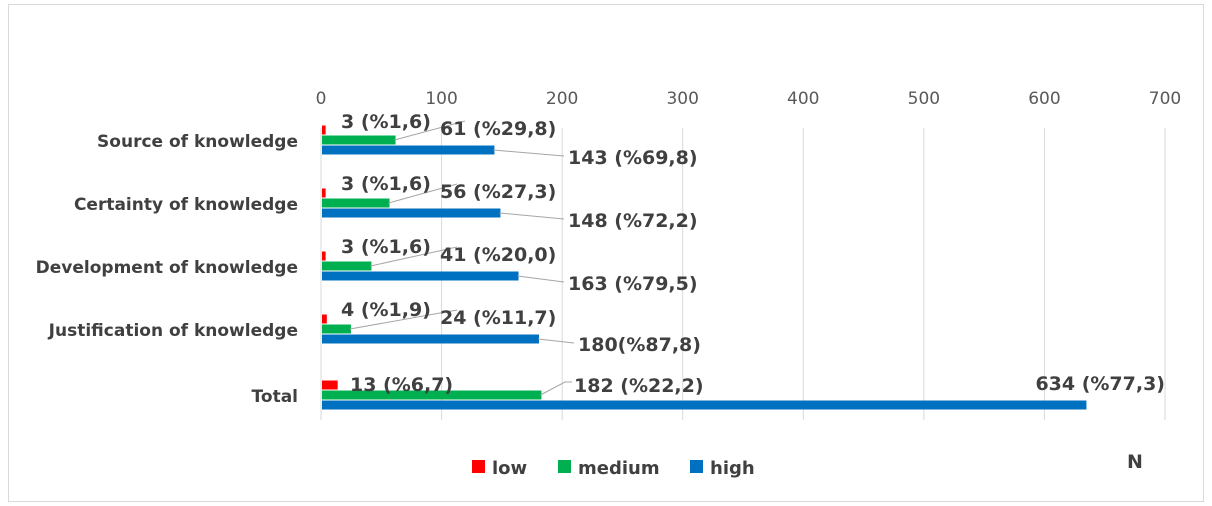 This screenshot has width=1212, height=506. What do you see at coordinates (173, 331) in the screenshot?
I see `category-label: Justification of knowledge` at bounding box center [173, 331].